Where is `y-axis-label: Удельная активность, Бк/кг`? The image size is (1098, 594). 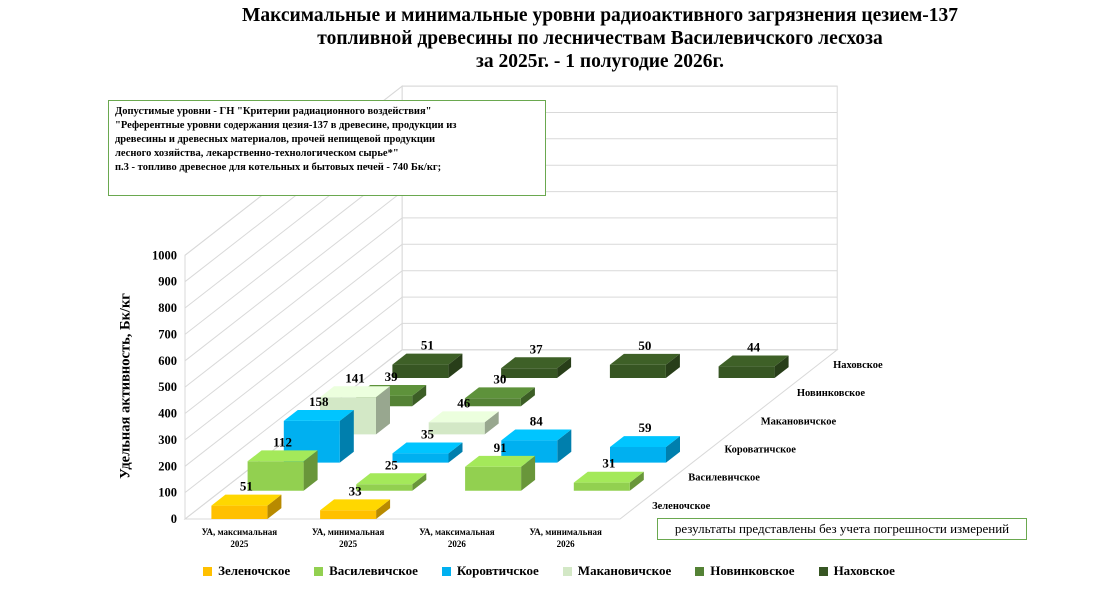 y-axis-label: Удельная активность, Бк/кг is located at coordinates (125, 386).